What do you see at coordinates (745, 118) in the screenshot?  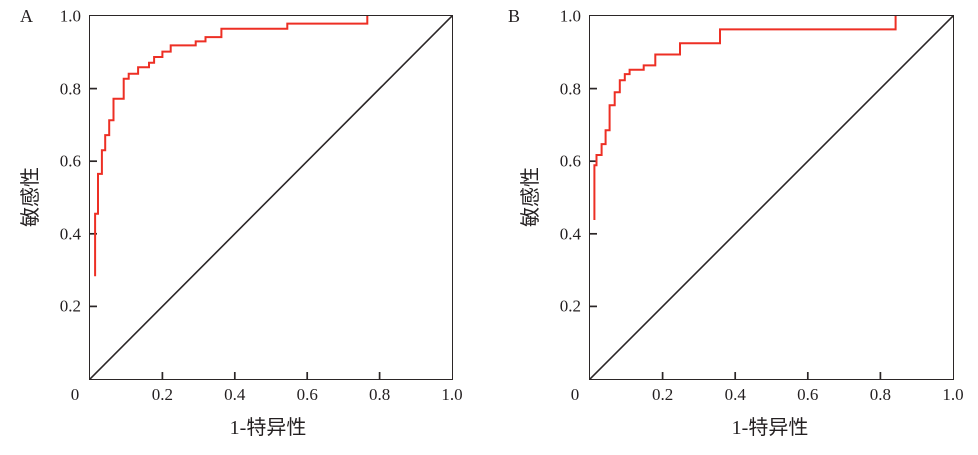 I see `roc-curve-b` at bounding box center [745, 118].